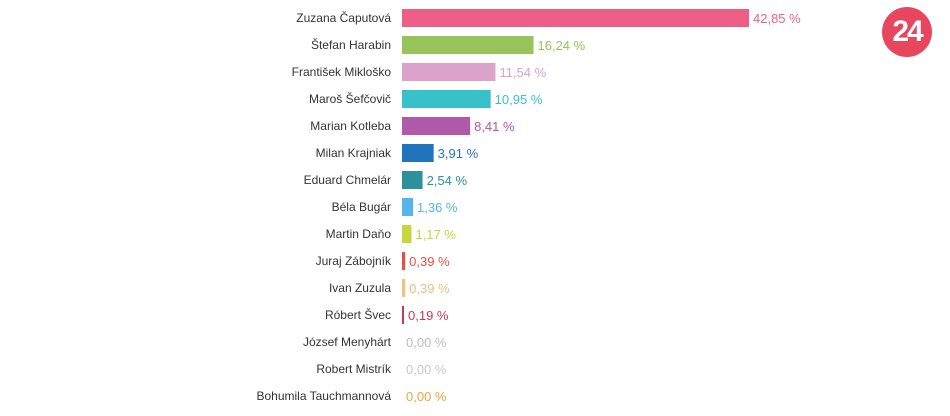  I want to click on category-label: Juraj Zábojník, so click(354, 261).